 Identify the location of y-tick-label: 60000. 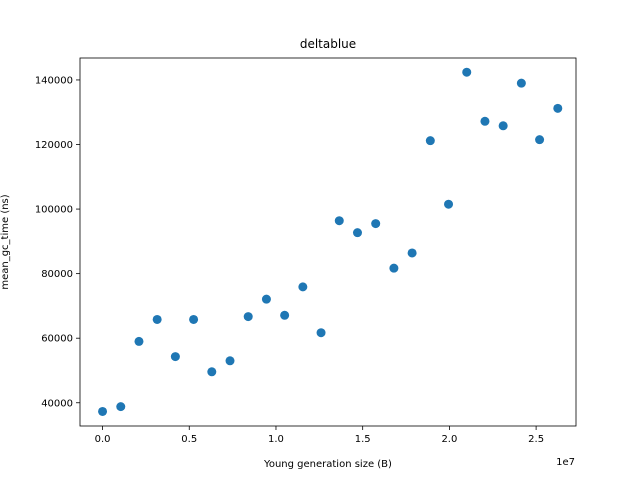
(57, 339).